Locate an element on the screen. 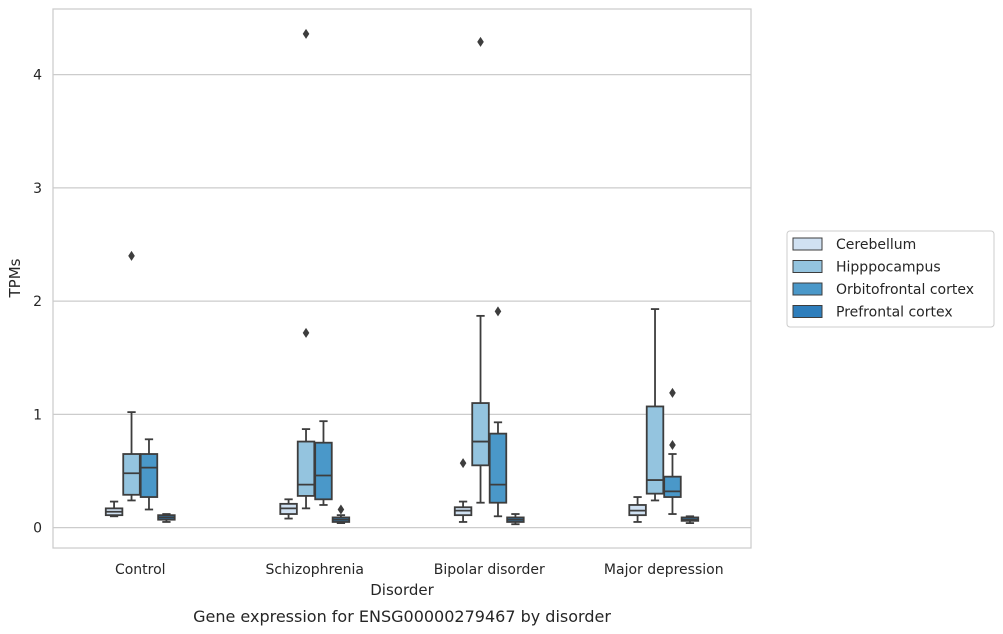  y-tick-label: 2 is located at coordinates (37, 302).